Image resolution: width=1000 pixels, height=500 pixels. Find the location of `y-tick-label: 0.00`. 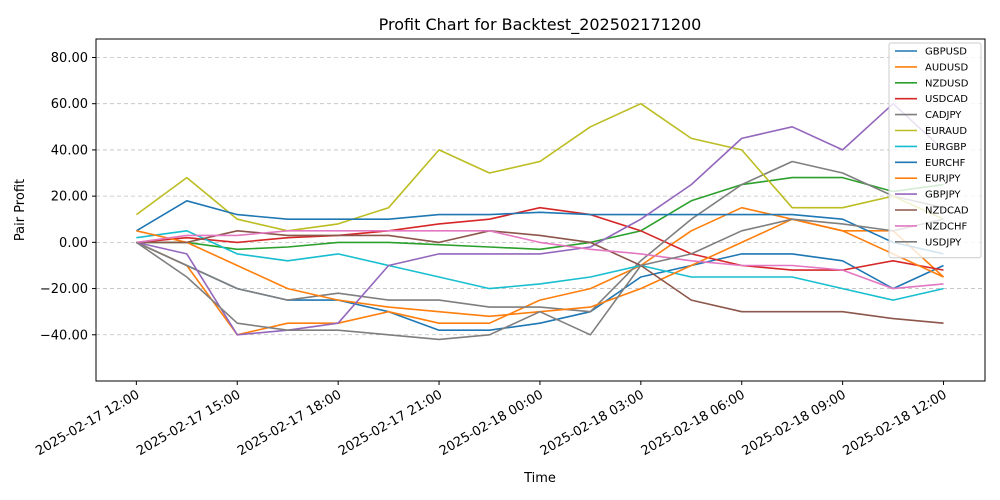

y-tick-label: 0.00 is located at coordinates (73, 243).